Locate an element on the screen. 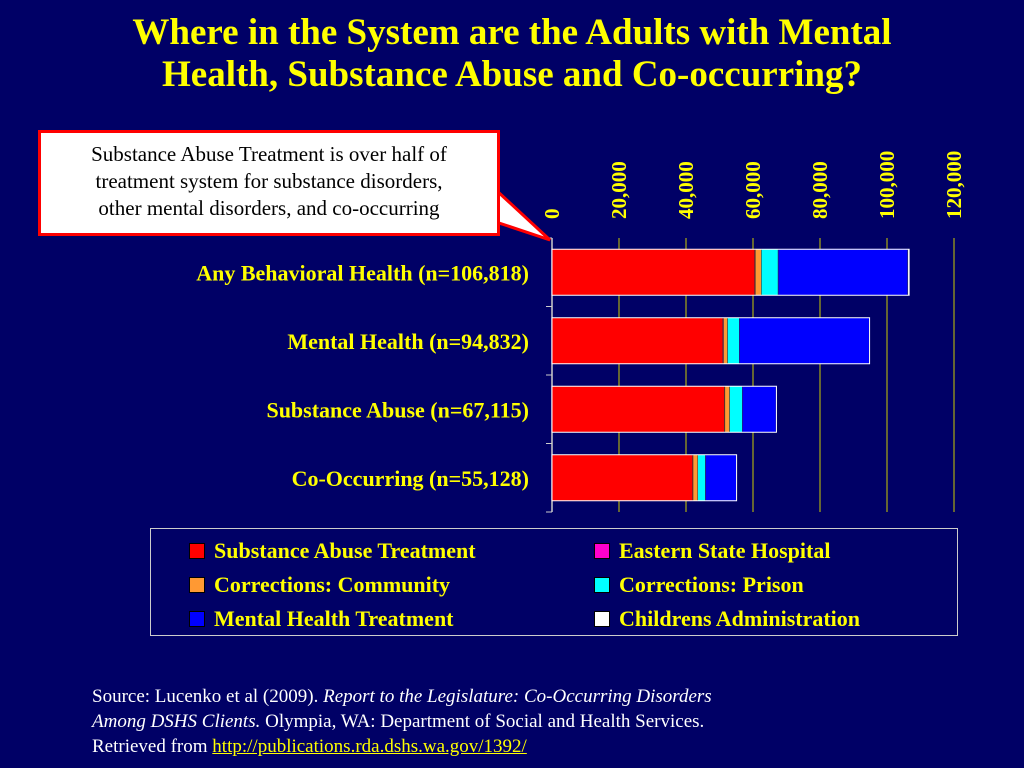 The image size is (1024, 768). legend-item: Corrections: Prison is located at coordinates (699, 585).